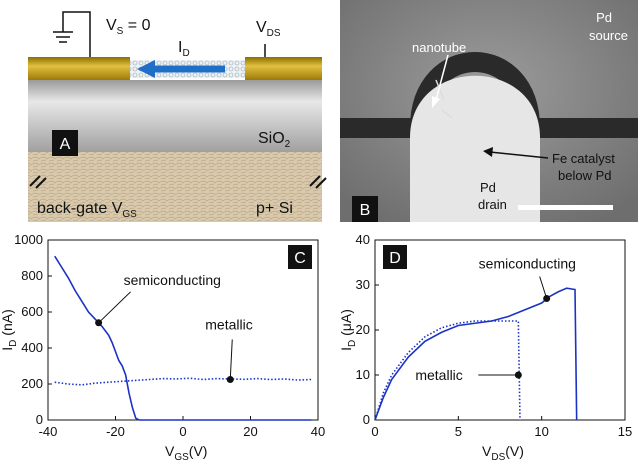  What do you see at coordinates (63, 37) in the screenshot?
I see `ground` at bounding box center [63, 37].